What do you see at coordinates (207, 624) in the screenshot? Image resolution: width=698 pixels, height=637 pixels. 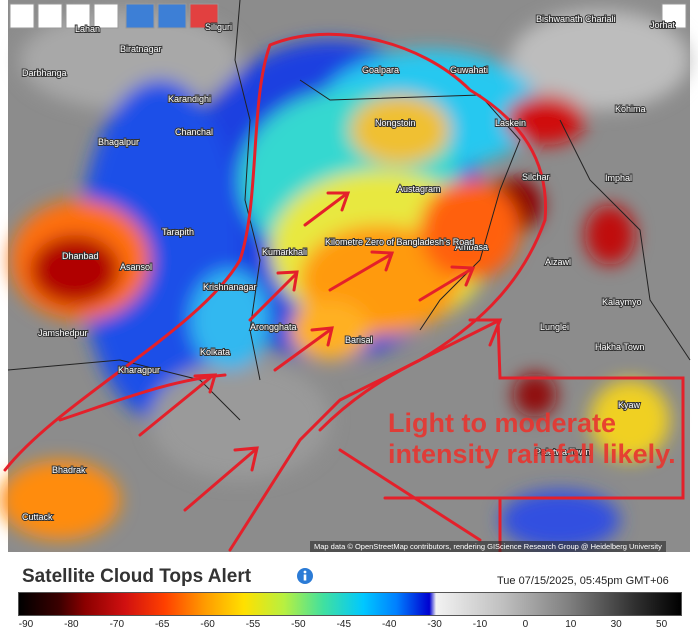 I see `colorbar-tick-label: -60` at bounding box center [207, 624].